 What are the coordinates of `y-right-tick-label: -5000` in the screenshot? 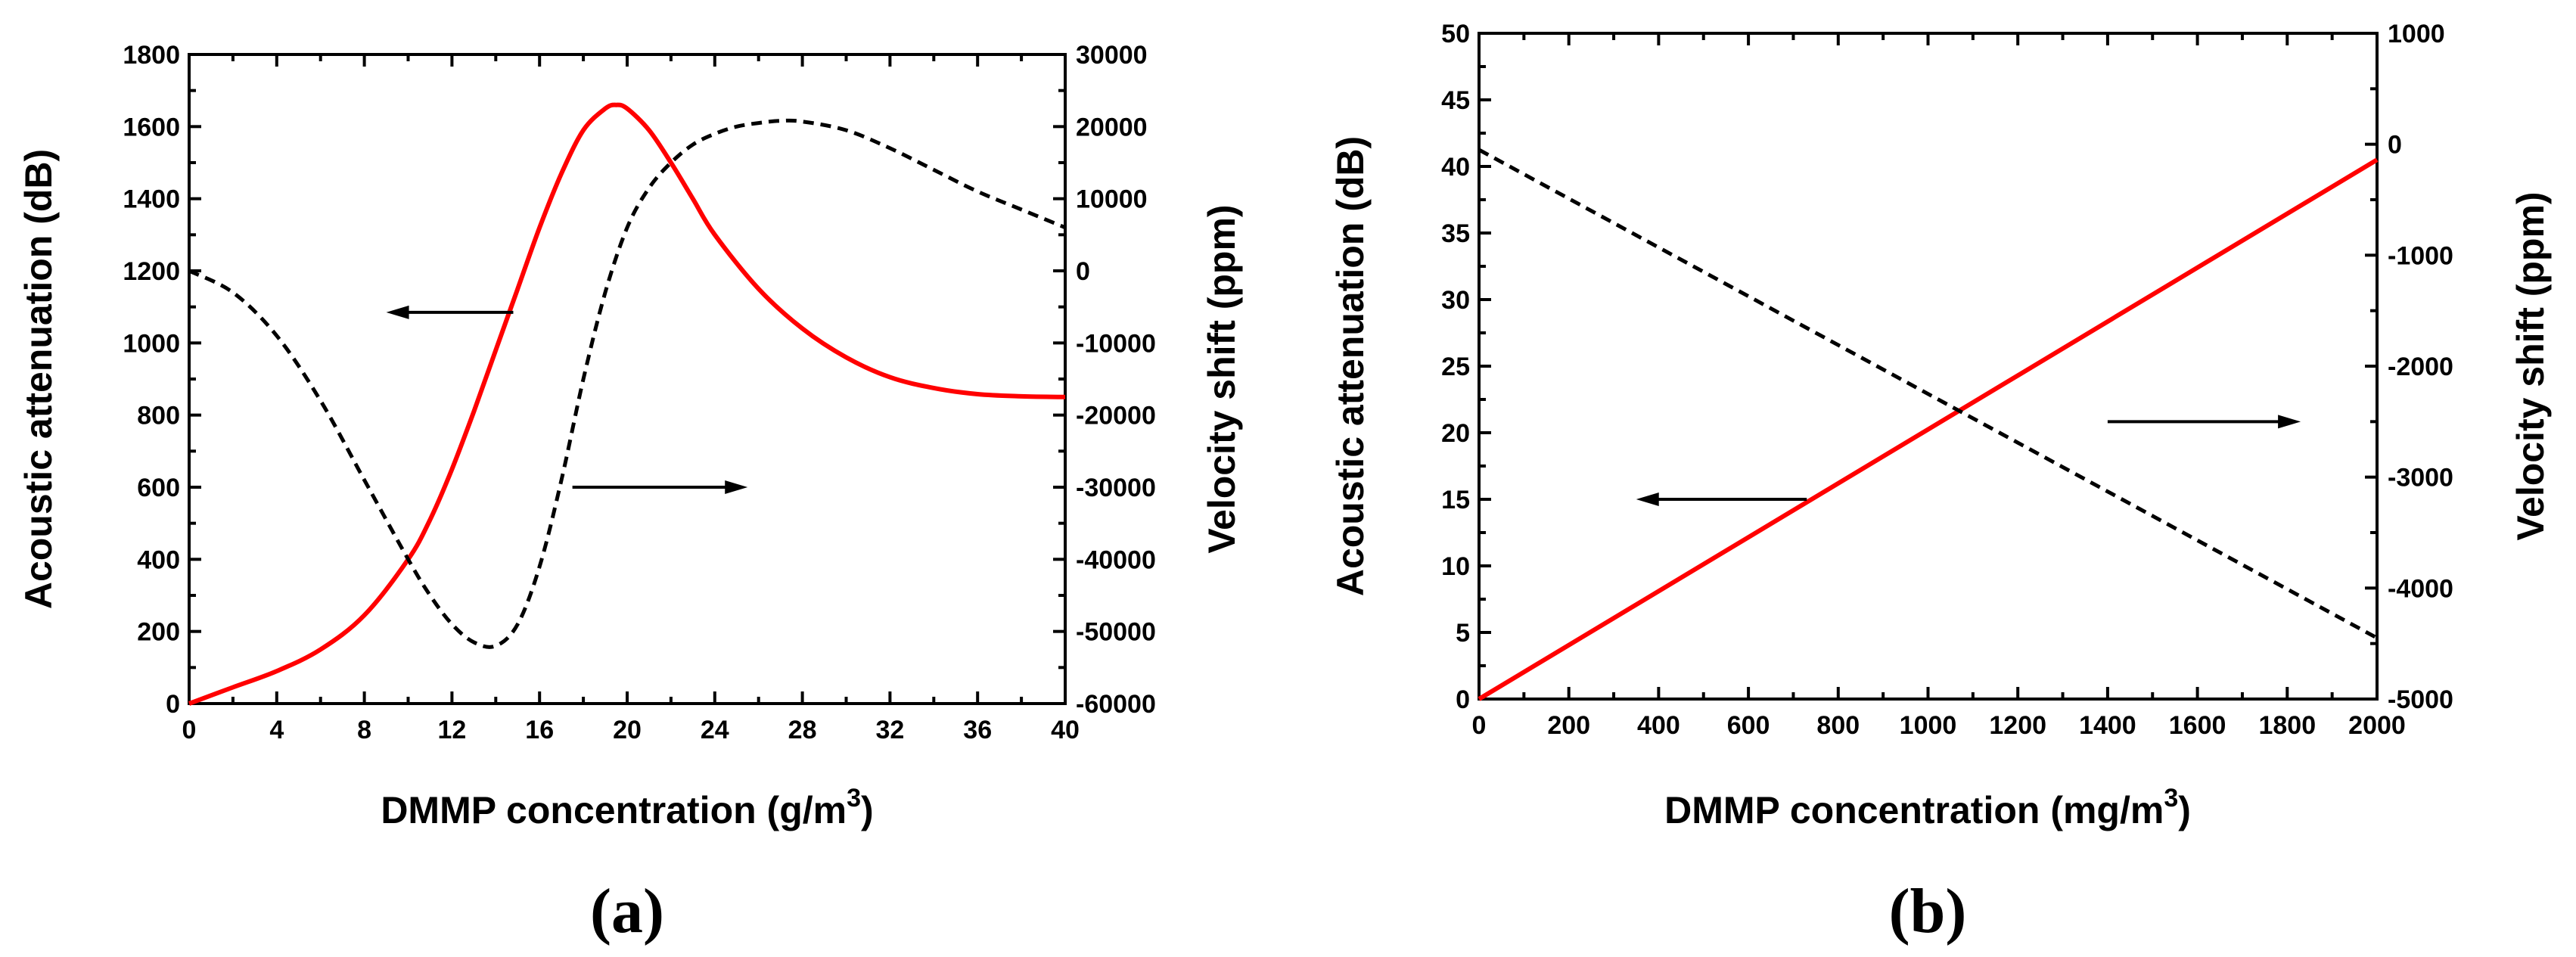 It's located at (2420, 699).